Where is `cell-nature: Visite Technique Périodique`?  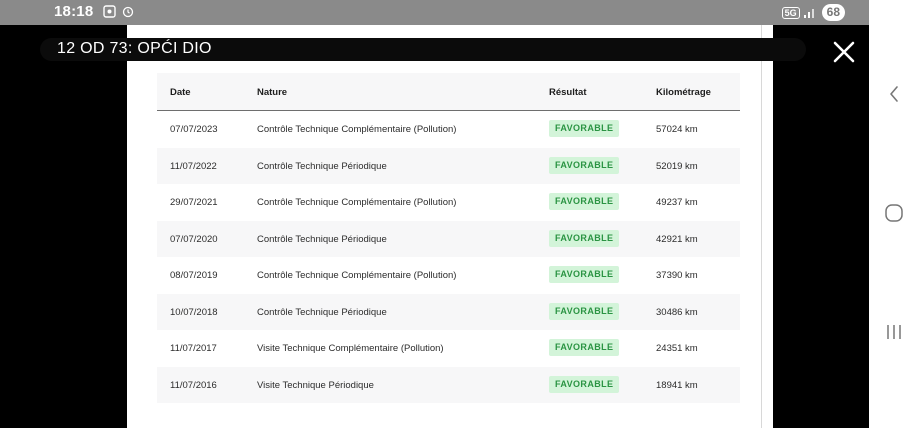 cell-nature: Visite Technique Périodique is located at coordinates (315, 385).